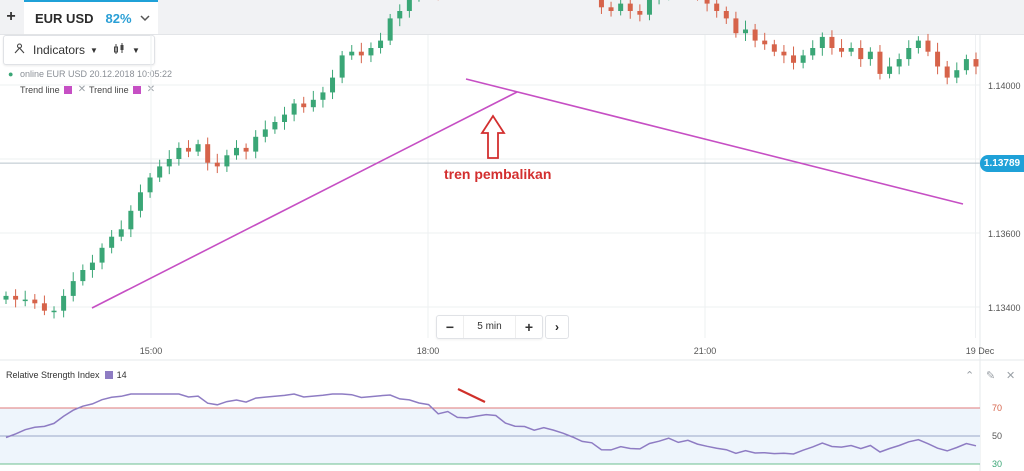 This screenshot has width=1024, height=471. I want to click on timeframe-control: − 5 min +, so click(489, 327).